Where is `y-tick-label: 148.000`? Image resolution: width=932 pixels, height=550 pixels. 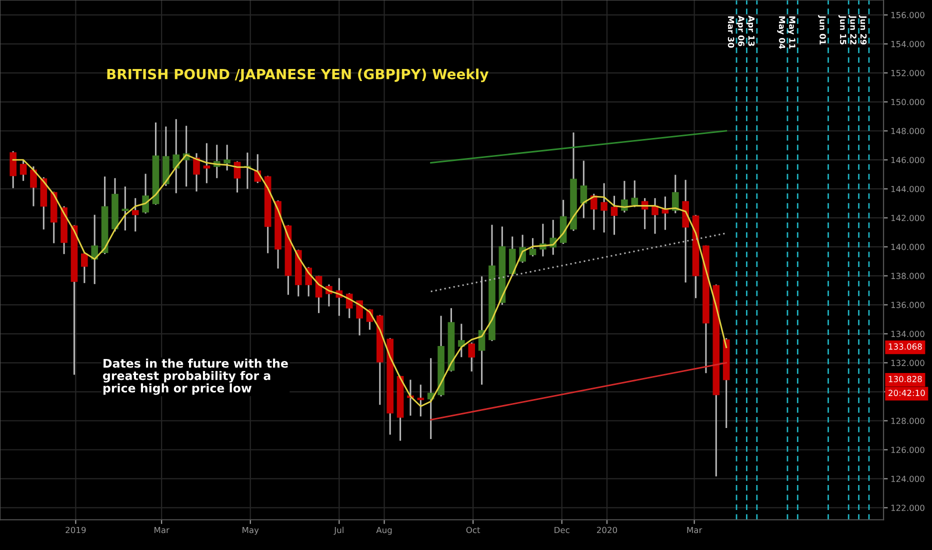
y-tick-label: 148.000 is located at coordinates (907, 131).